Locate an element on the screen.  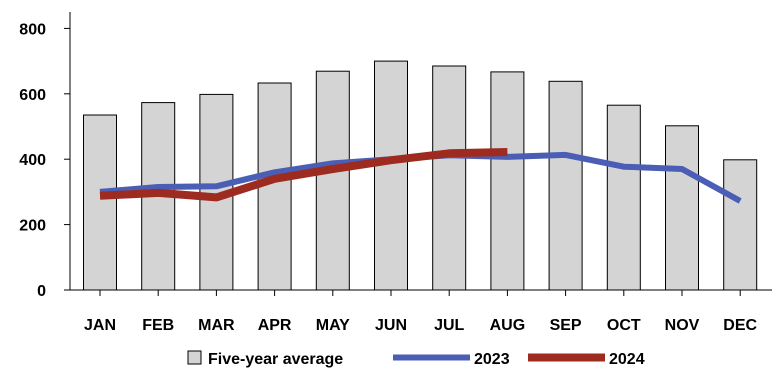
legend: Five-year average 2023 2024 is located at coordinates (416, 359).